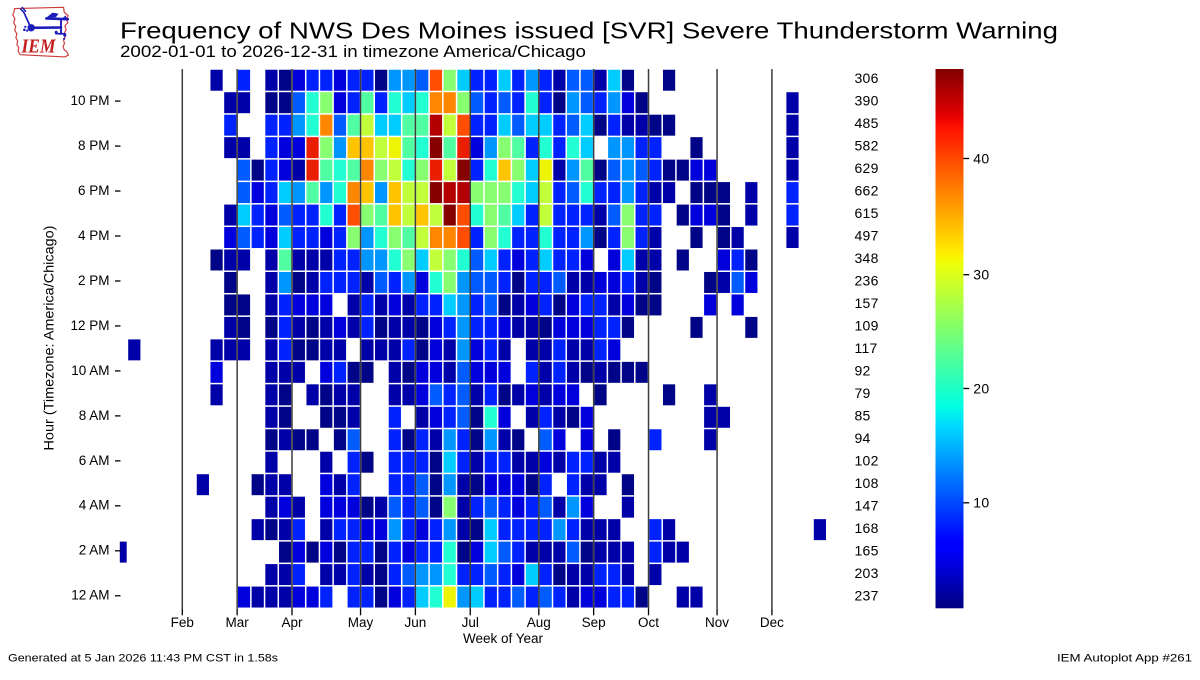  Describe the element at coordinates (867, 123) in the screenshot. I see `svg-text: 485` at that location.